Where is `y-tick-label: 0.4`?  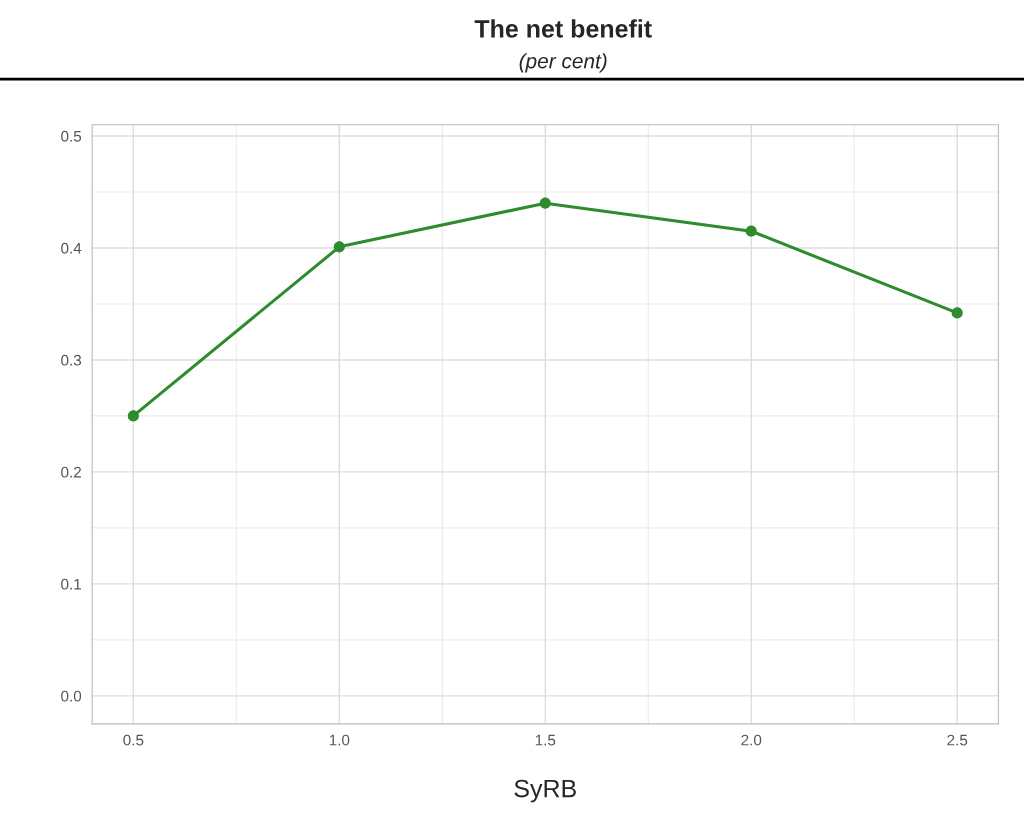 y-tick-label: 0.4 is located at coordinates (71, 248).